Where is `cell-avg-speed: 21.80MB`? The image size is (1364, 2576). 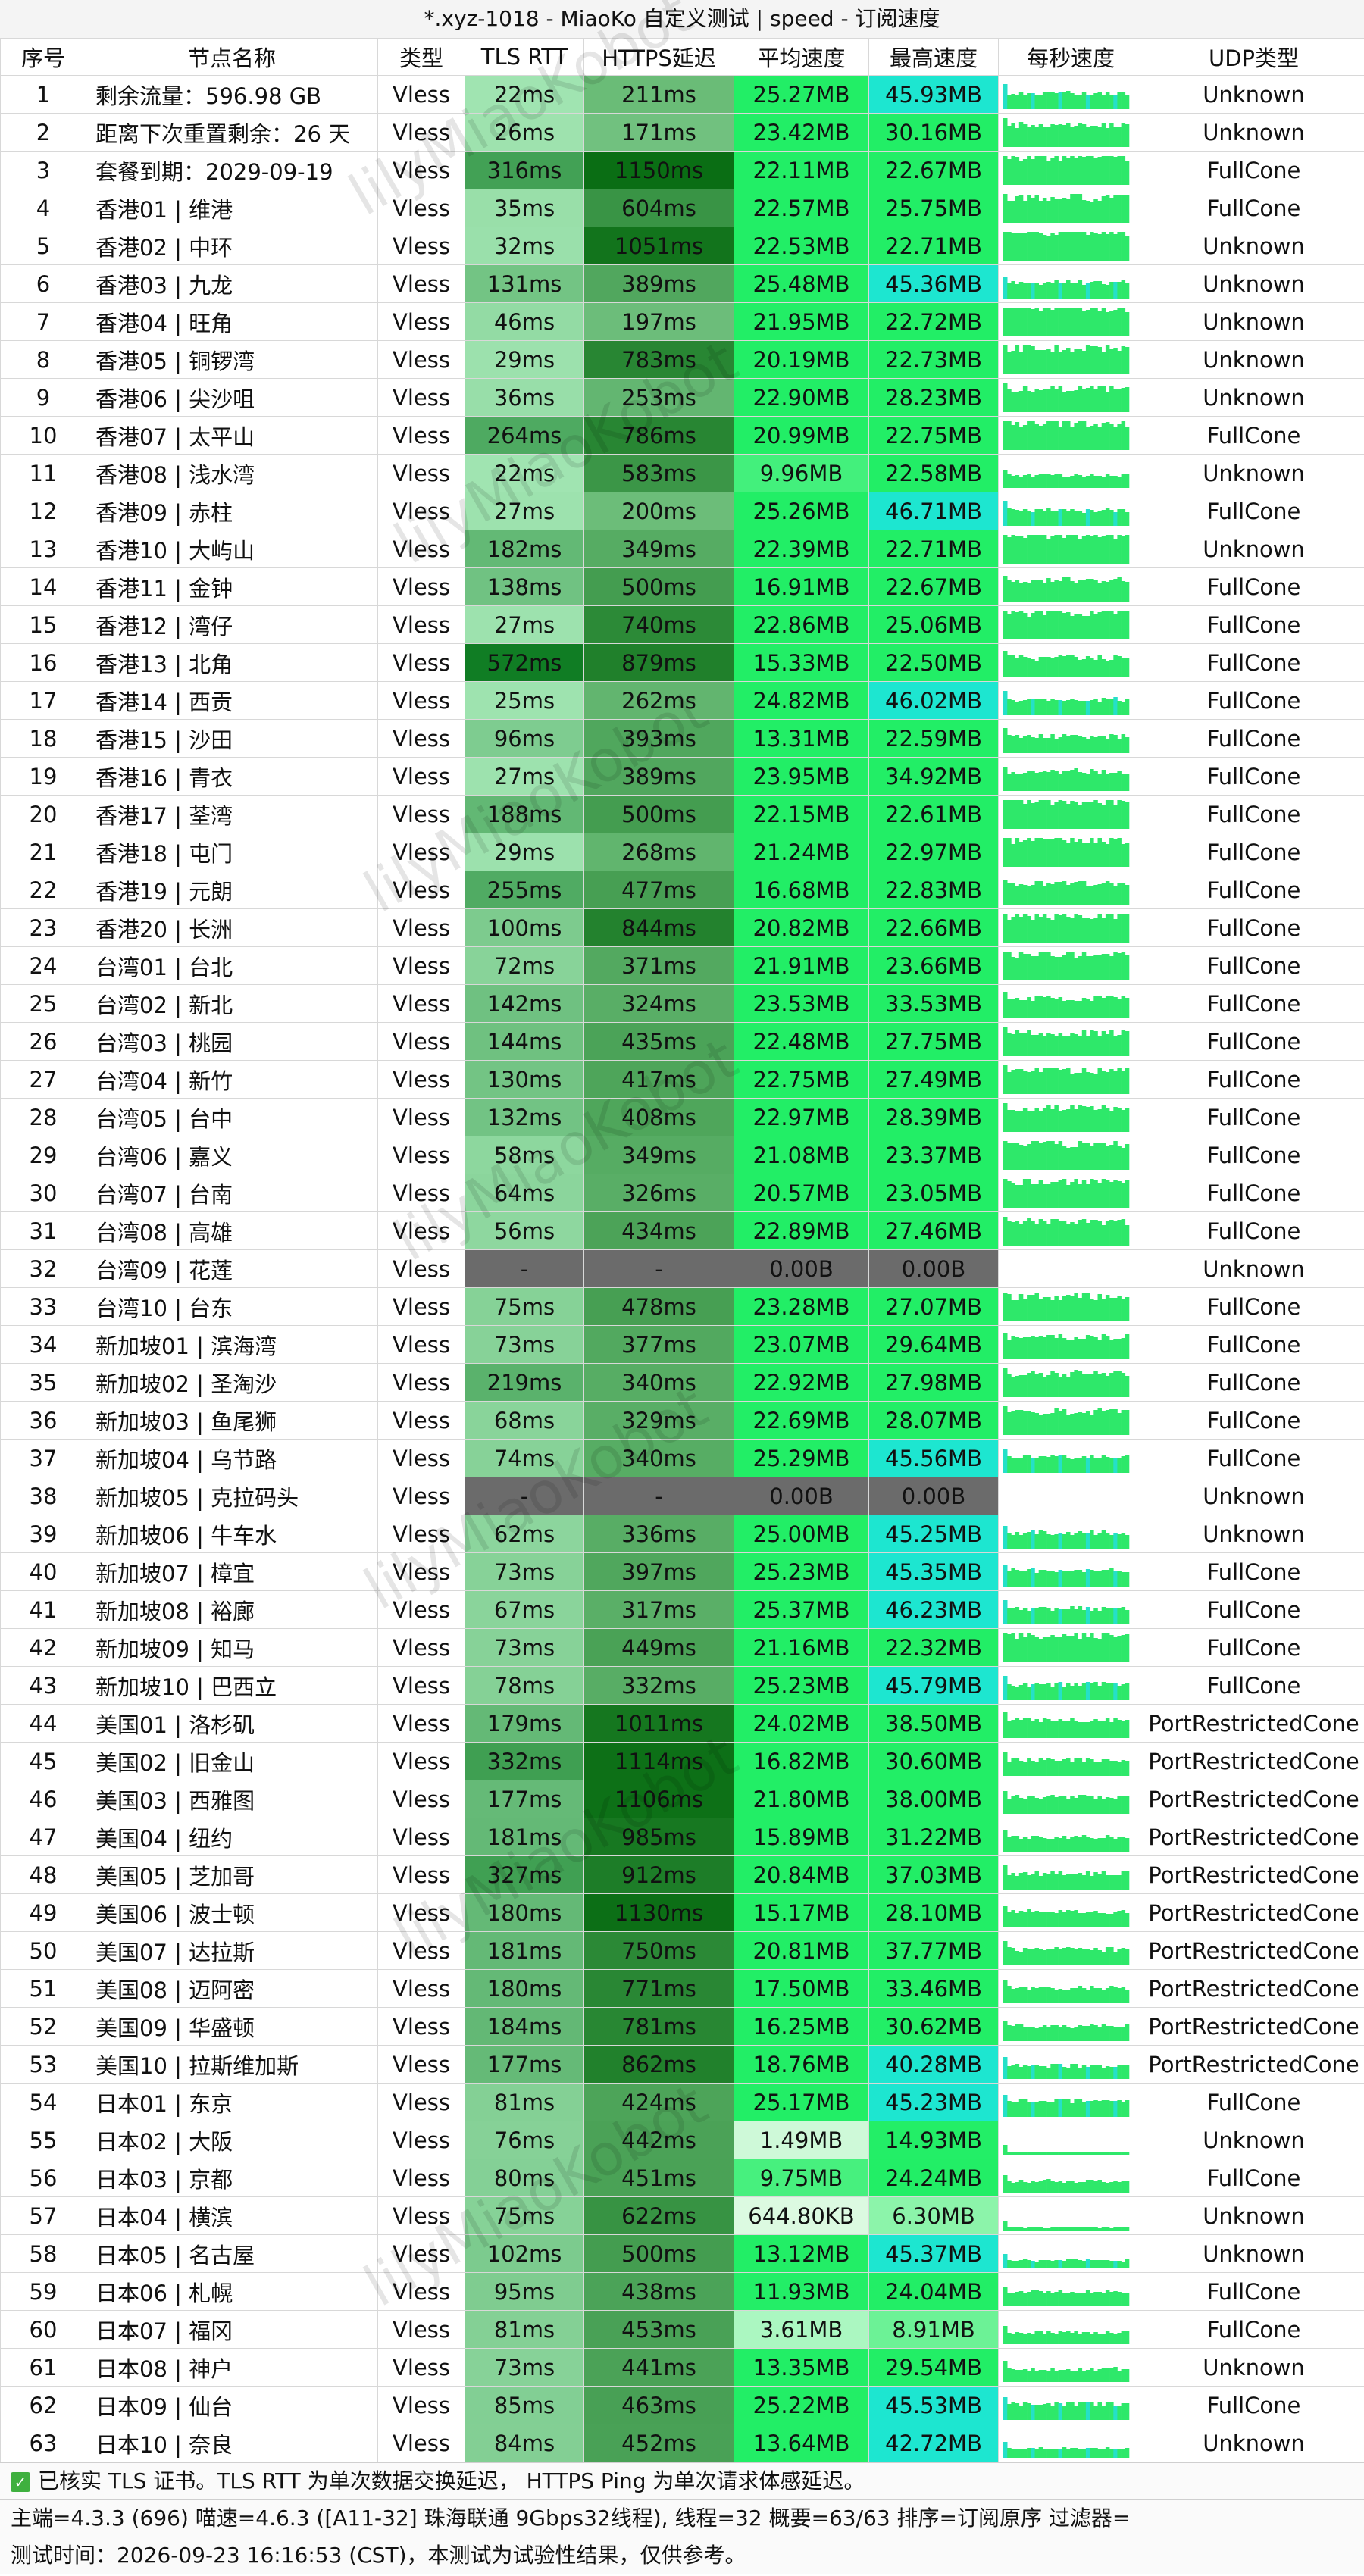
cell-avg-speed: 21.80MB is located at coordinates (801, 1799).